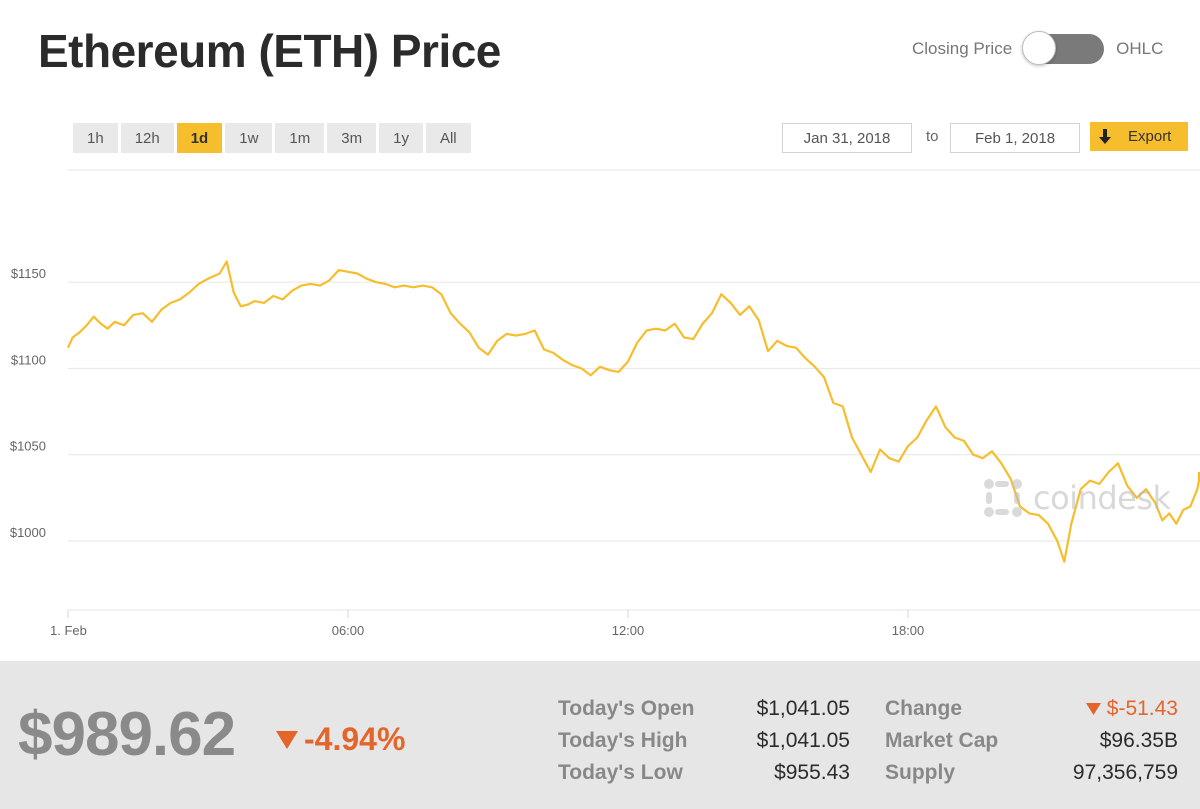 This screenshot has width=1200, height=809. Describe the element at coordinates (287, 739) in the screenshot. I see `down-triangle-icon` at that location.